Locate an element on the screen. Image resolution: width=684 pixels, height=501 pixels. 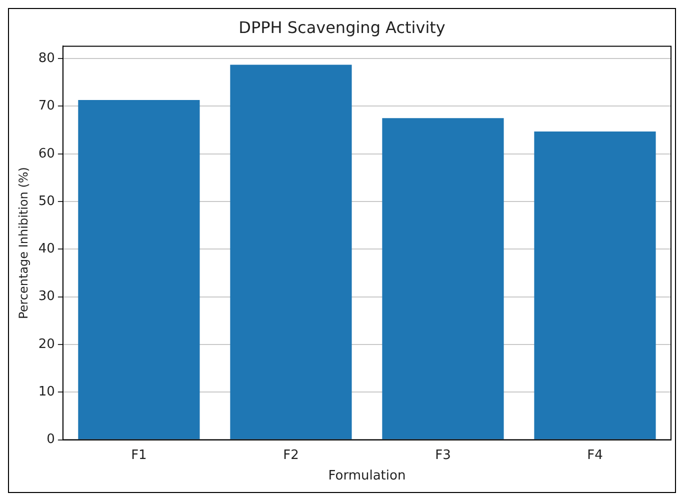
x-tick-label: F2 is located at coordinates (291, 455).